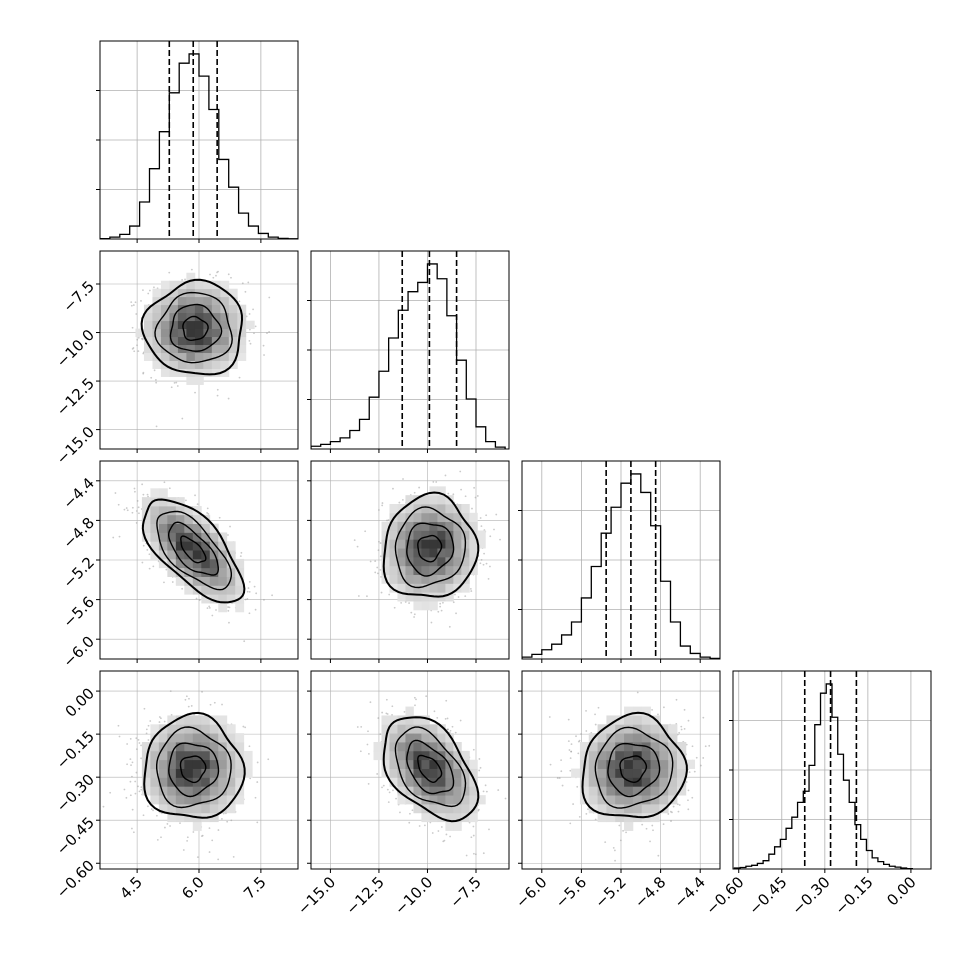 The image size is (970, 970). Describe the element at coordinates (75, 749) in the screenshot. I see `y-tick-label-3-3: −0.15` at that location.